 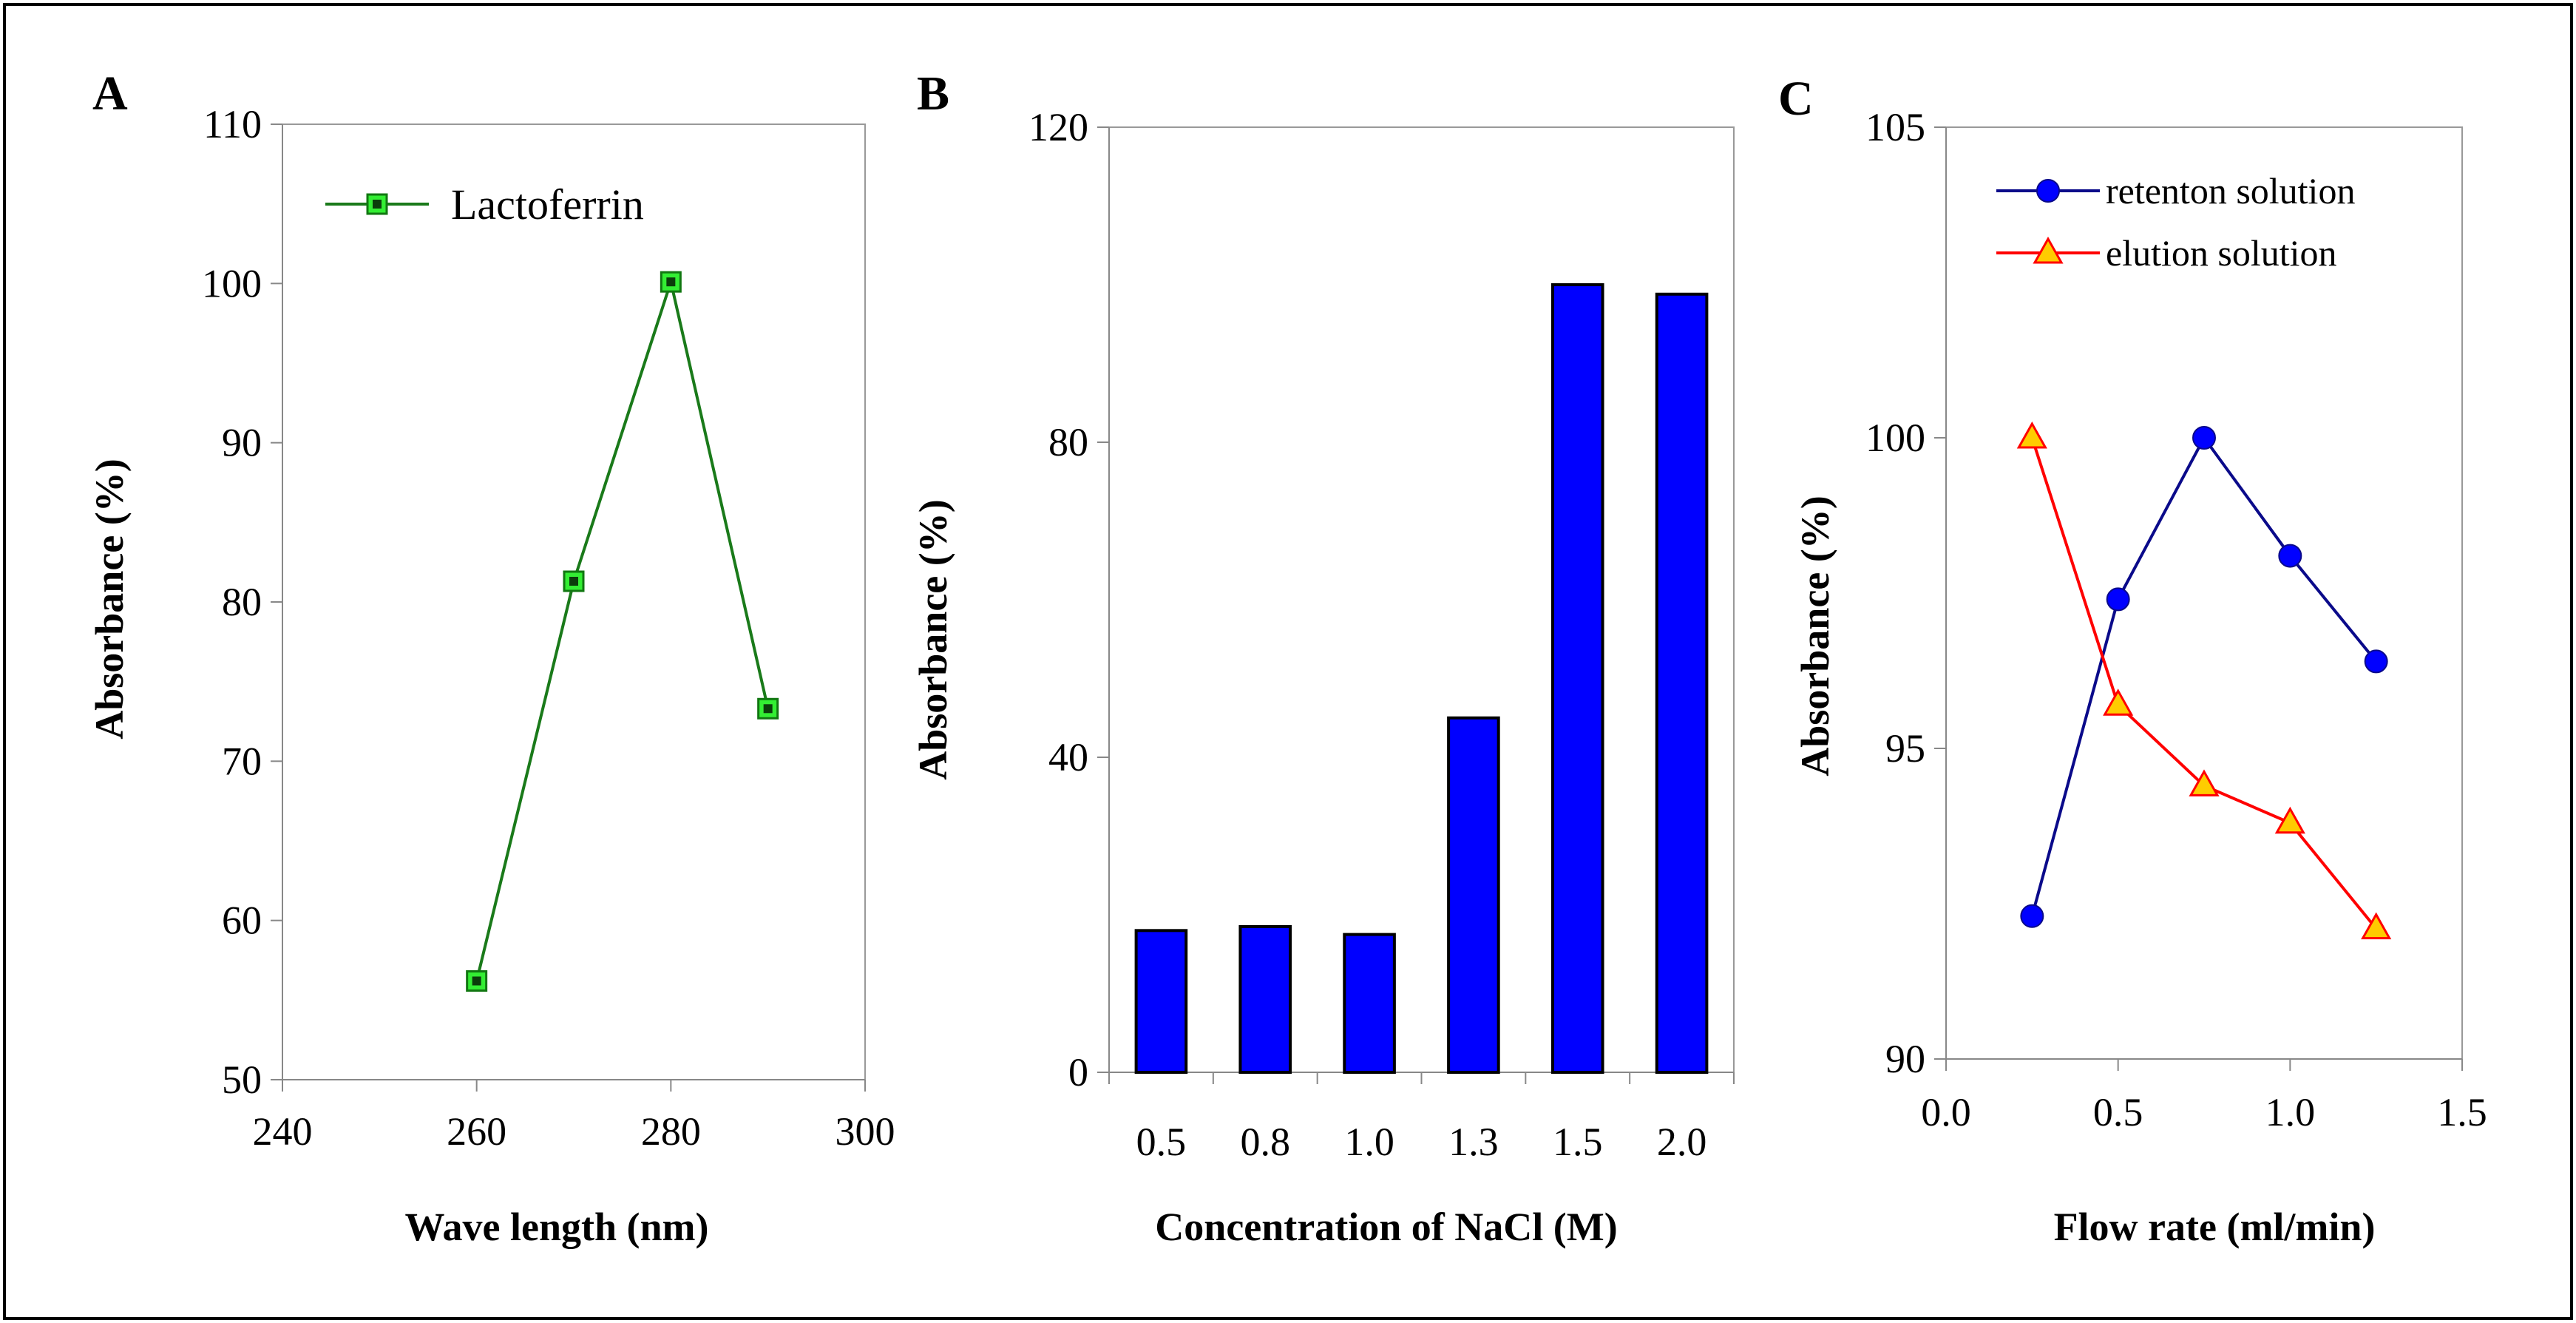 I want to click on panel-a-x-tick-label: 280, so click(x=671, y=1131).